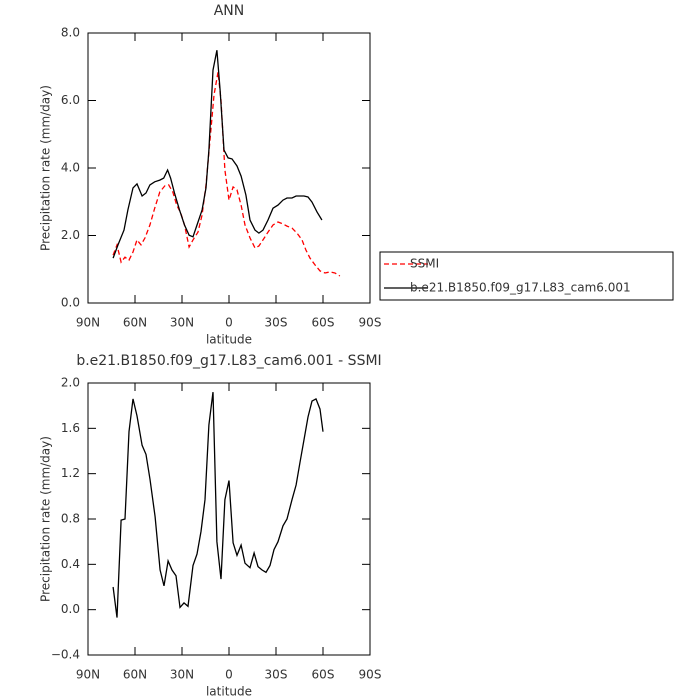  What do you see at coordinates (70, 473) in the screenshot?
I see `y-tick-label: 1.2` at bounding box center [70, 473].